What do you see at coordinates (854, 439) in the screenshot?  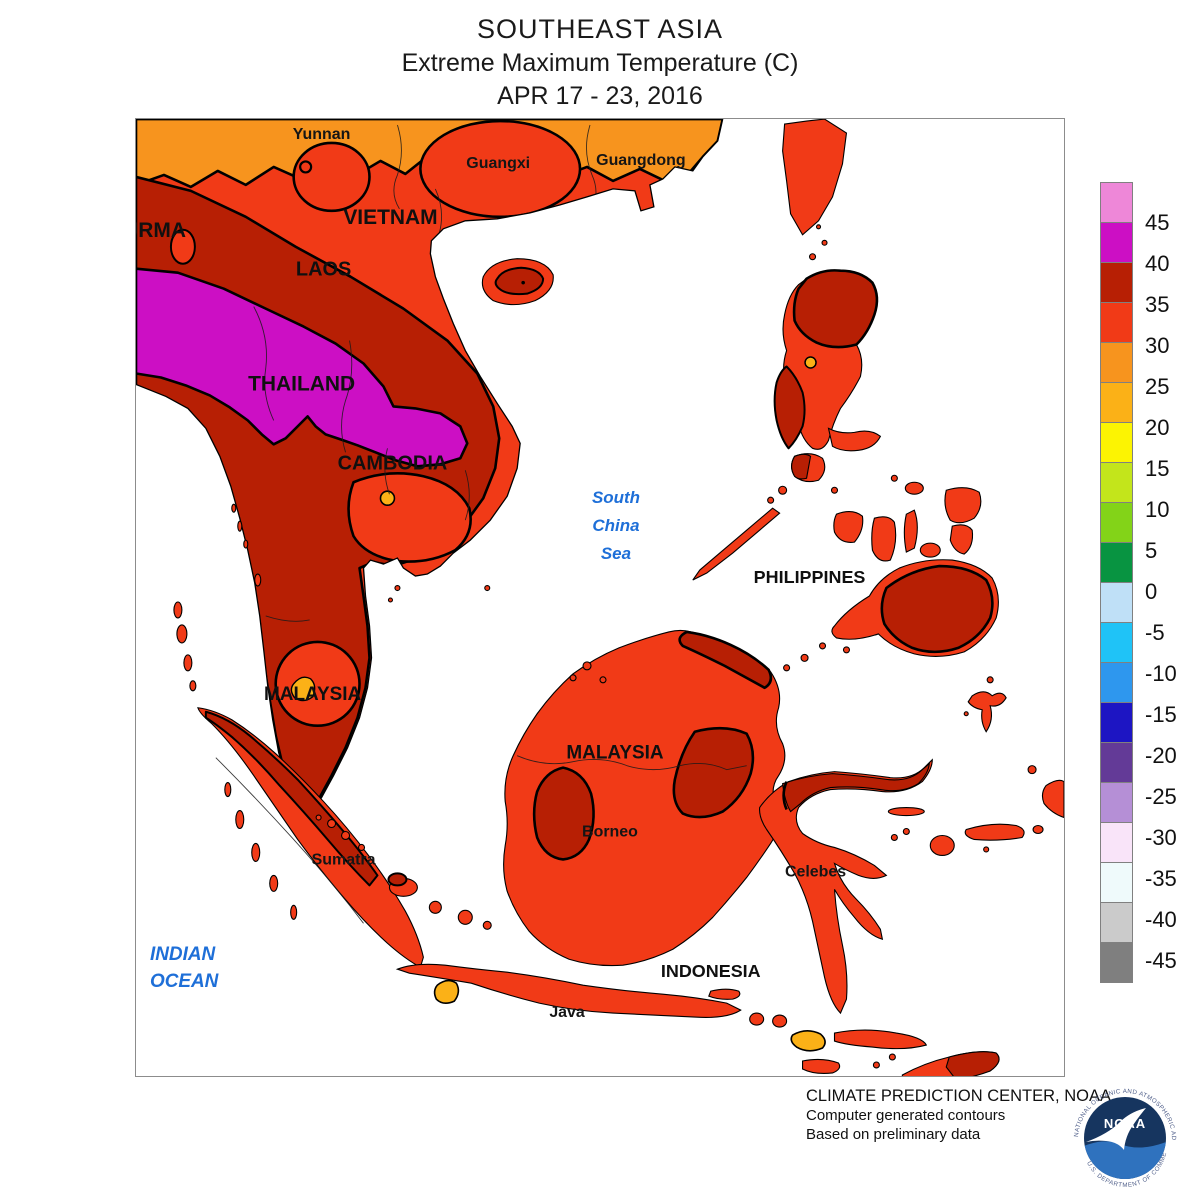 I see `island-bicol` at bounding box center [854, 439].